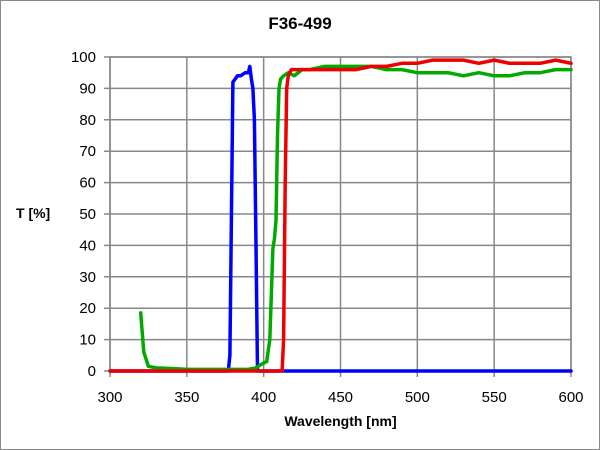  What do you see at coordinates (83, 57) in the screenshot?
I see `y-tick-label: 100` at bounding box center [83, 57].